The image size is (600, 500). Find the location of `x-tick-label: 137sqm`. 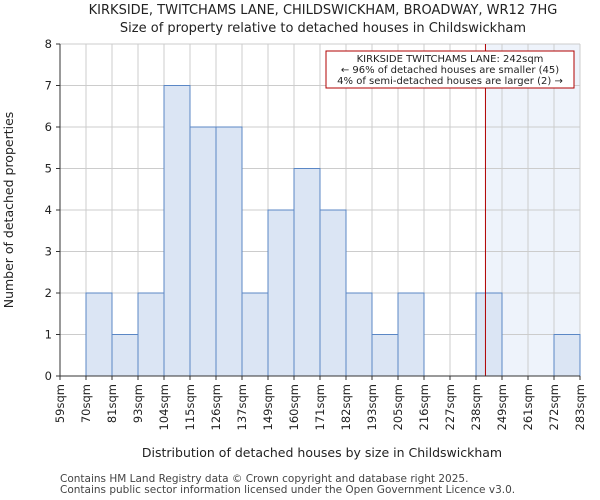

x-tick-label: 137sqm is located at coordinates (242, 407).